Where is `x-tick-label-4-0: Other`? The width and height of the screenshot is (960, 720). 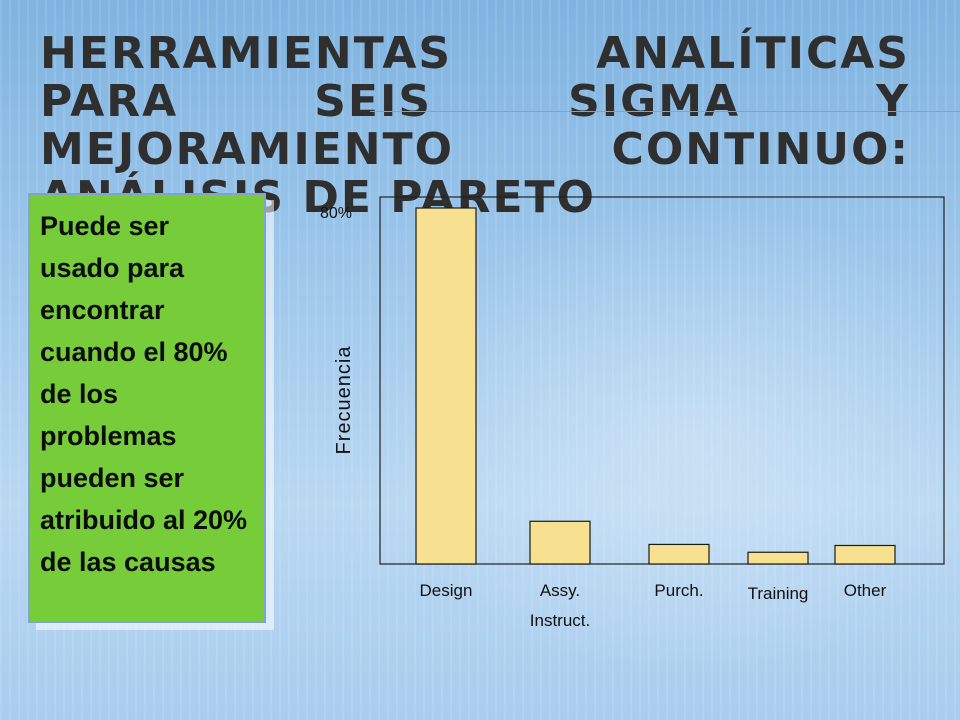
x-tick-label-4-0: Other is located at coordinates (865, 590).